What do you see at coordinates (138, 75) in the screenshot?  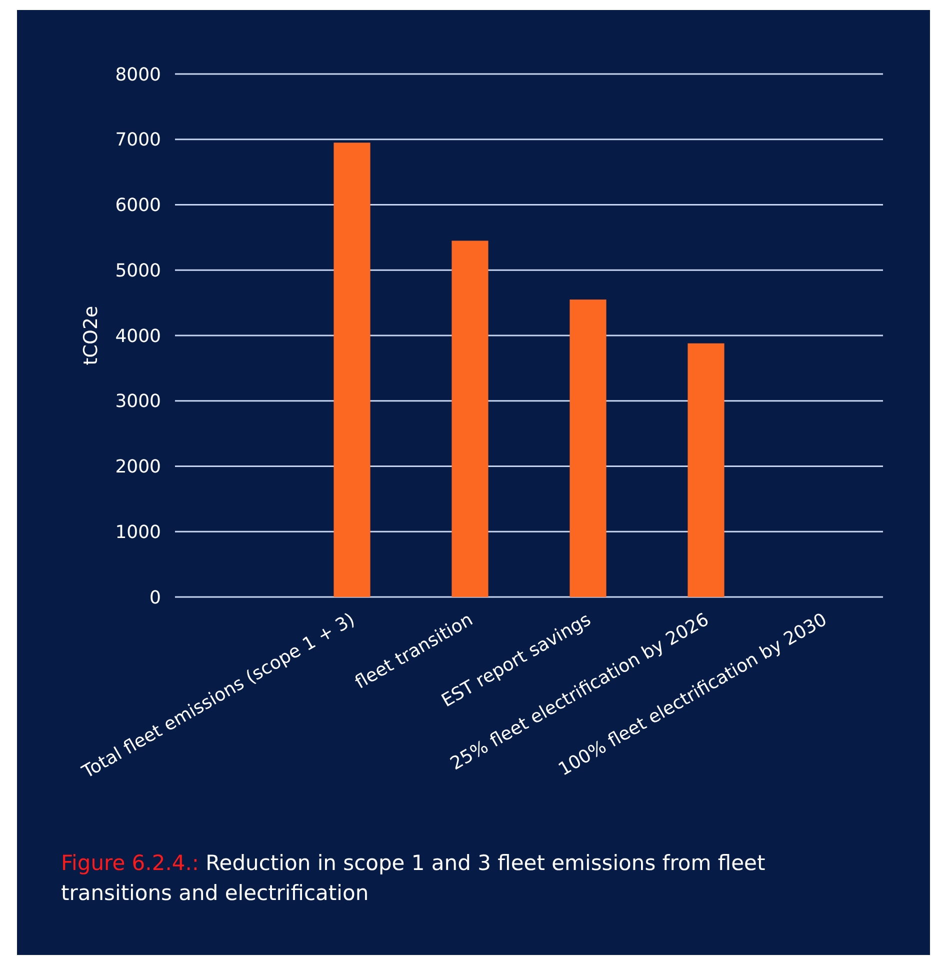 I see `y-tick-label: 8000` at bounding box center [138, 75].